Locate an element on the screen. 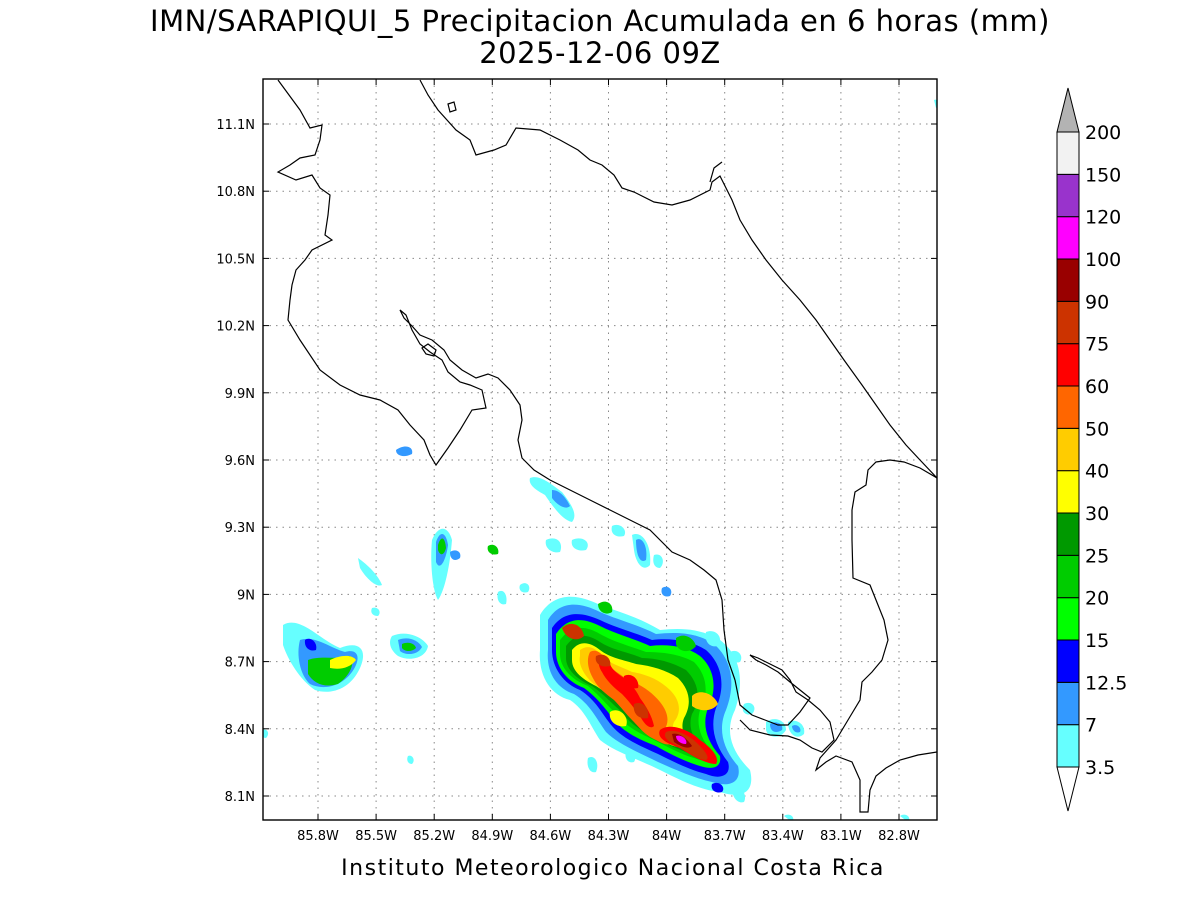 This screenshot has height=900, width=1200. colorbar-level-label: 12.5 is located at coordinates (1106, 683).